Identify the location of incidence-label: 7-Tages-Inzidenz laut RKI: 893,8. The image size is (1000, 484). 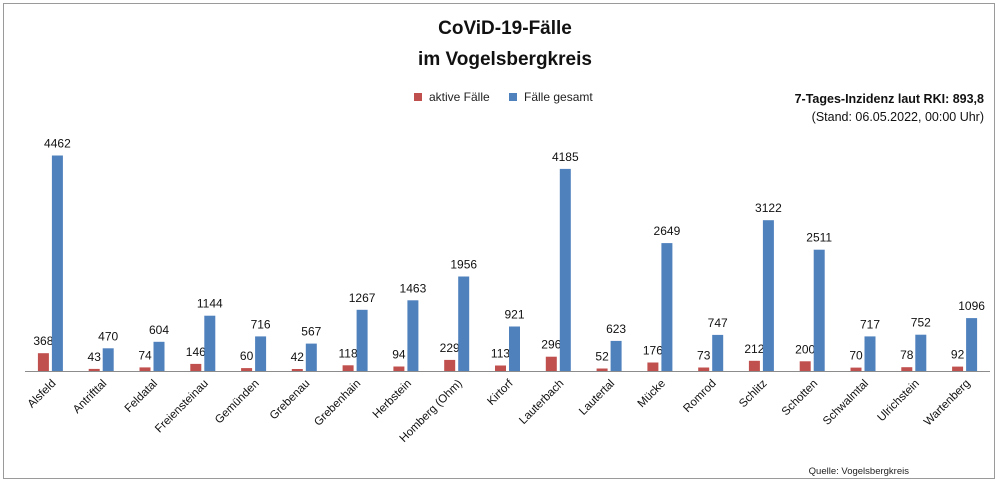
(889, 99).